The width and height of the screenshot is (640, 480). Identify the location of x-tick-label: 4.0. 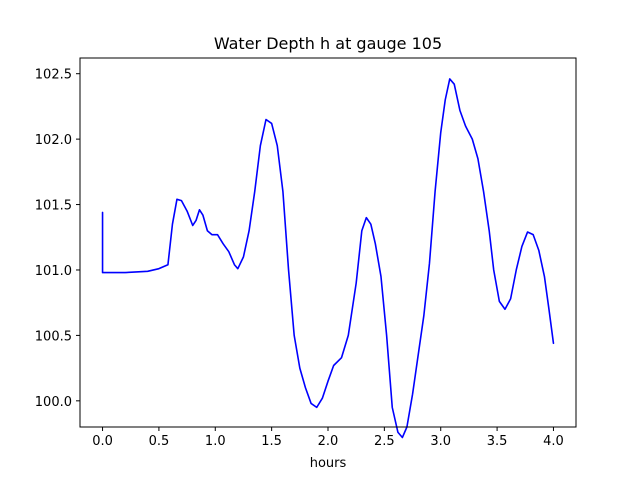
(553, 441).